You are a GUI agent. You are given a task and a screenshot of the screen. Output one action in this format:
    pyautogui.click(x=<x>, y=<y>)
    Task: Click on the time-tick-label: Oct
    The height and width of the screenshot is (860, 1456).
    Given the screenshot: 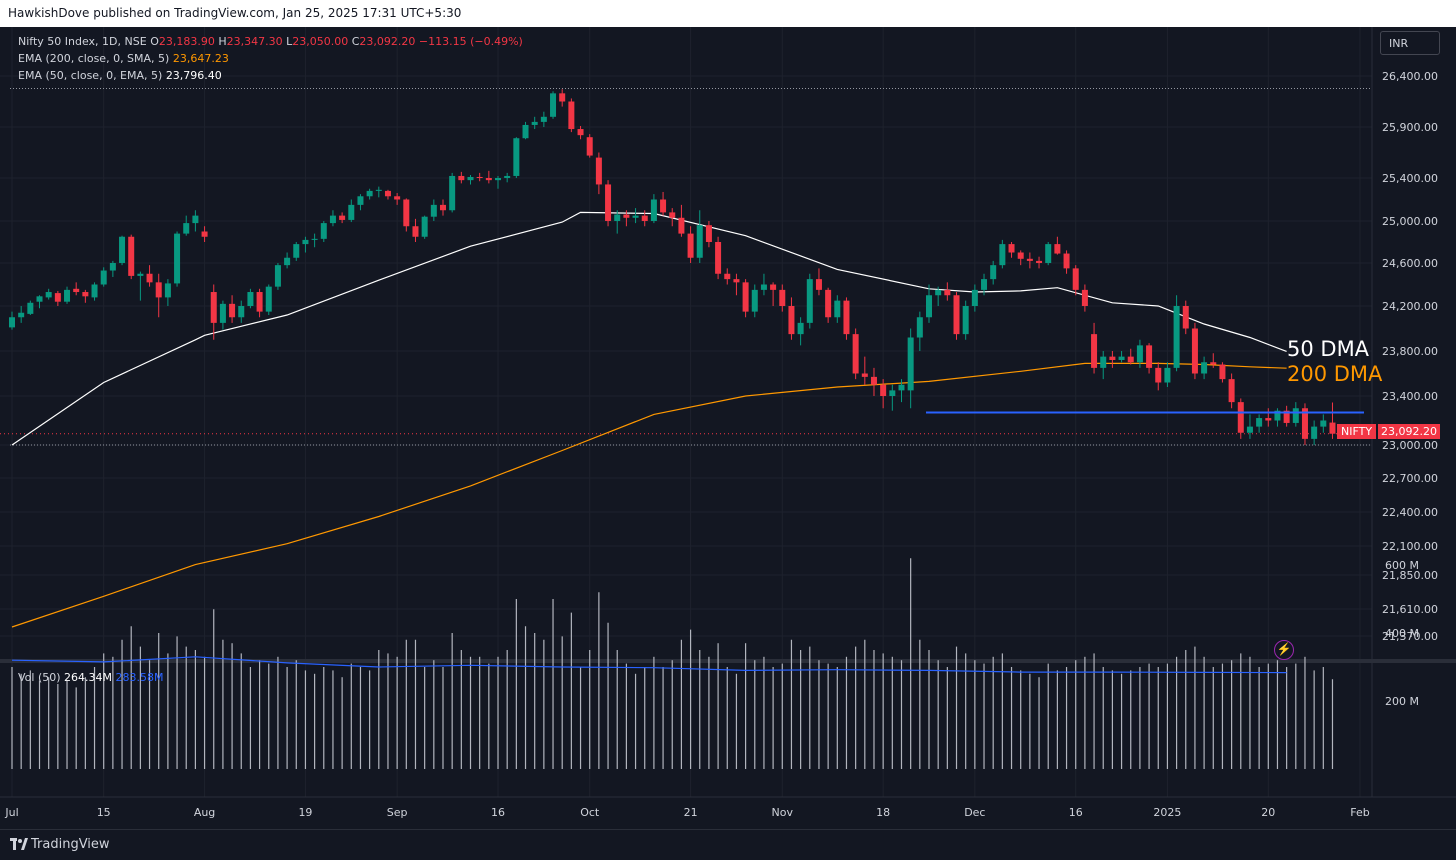 What is the action you would take?
    pyautogui.click(x=590, y=812)
    